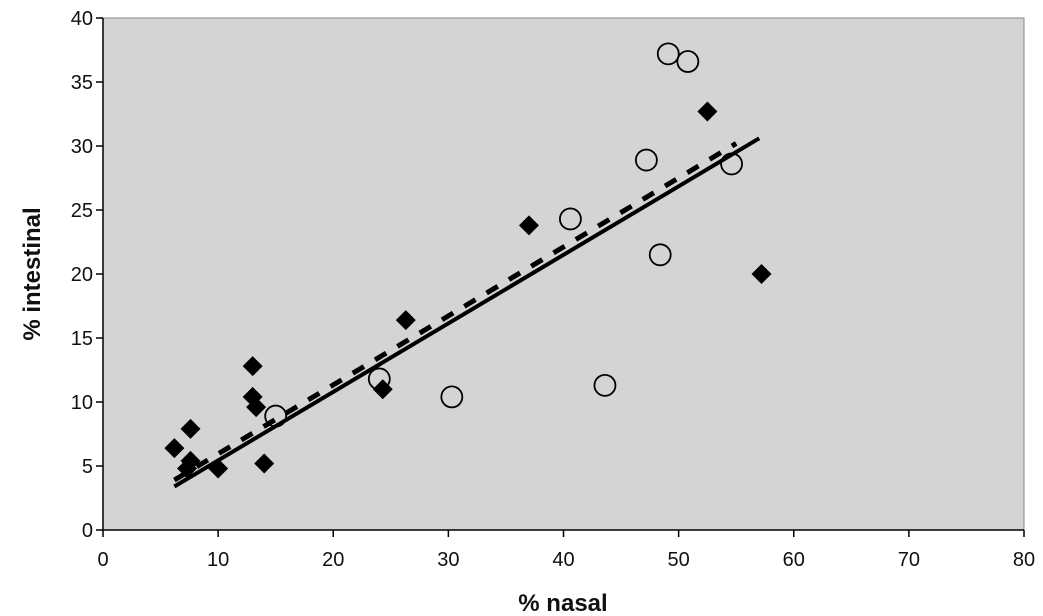  I want to click on y-tick-label: 15, so click(82, 339).